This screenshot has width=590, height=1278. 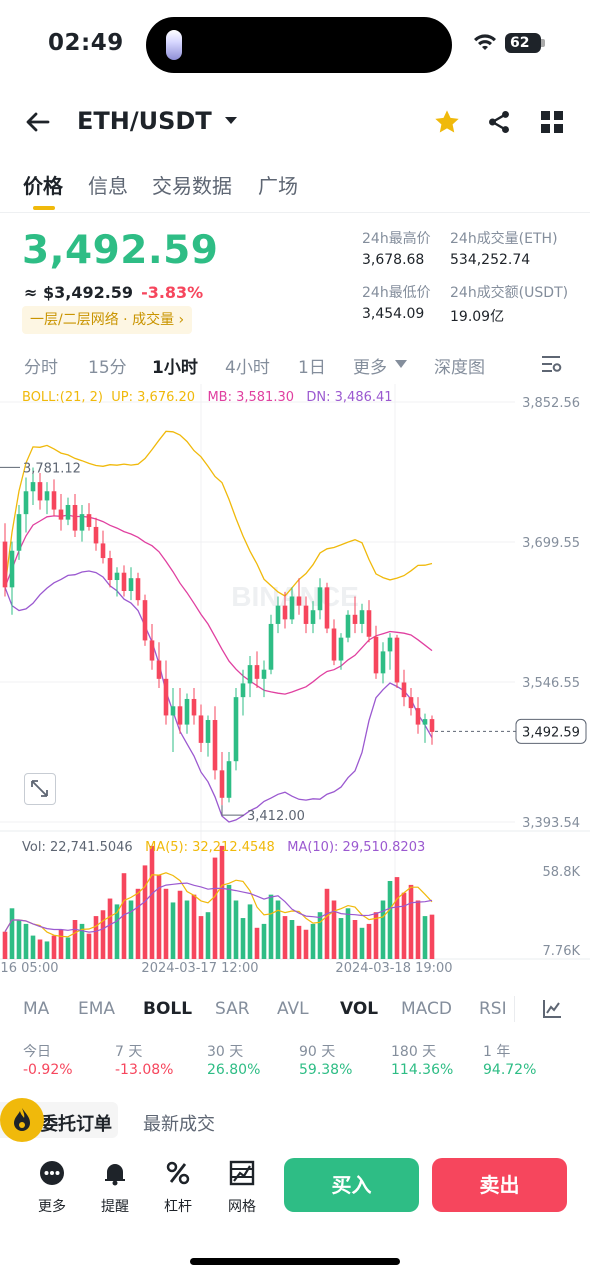 I want to click on performance-value: 59.38%, so click(x=326, y=1070).